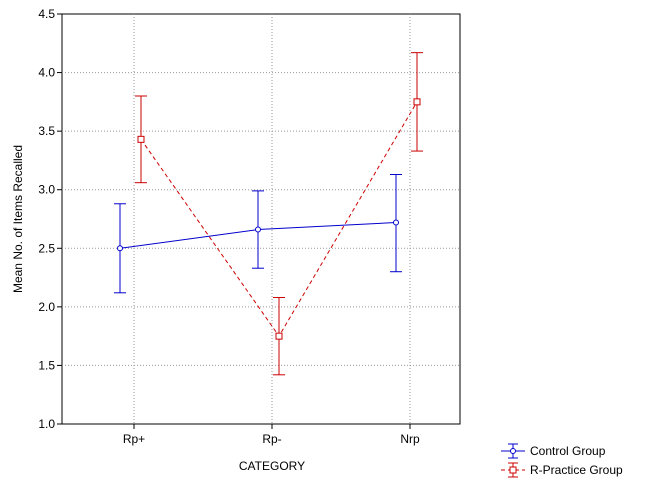  I want to click on y-tick-label: 3.0, so click(46, 190).